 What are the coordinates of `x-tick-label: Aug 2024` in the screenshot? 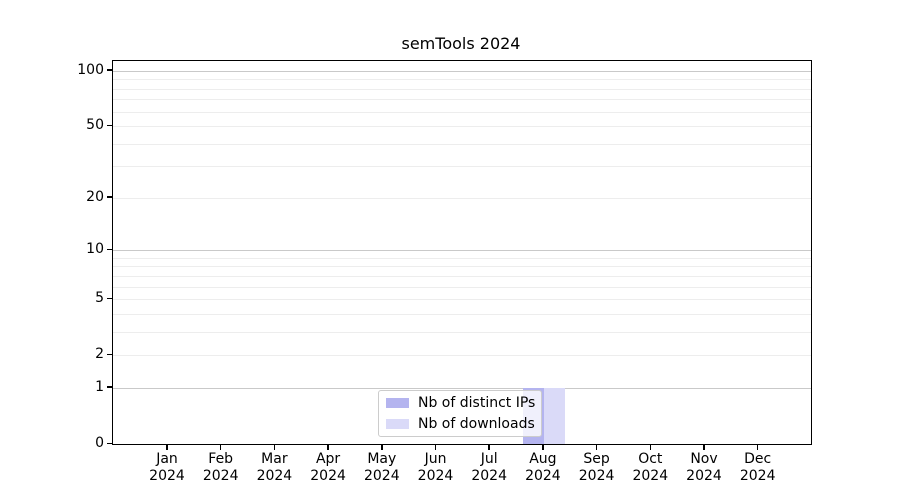 It's located at (543, 468).